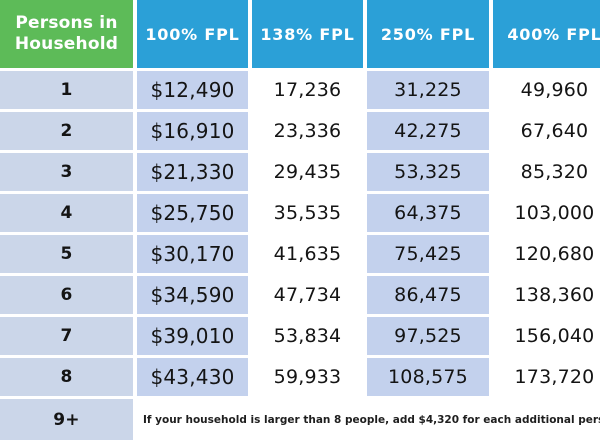 This screenshot has height=440, width=600. What do you see at coordinates (192, 336) in the screenshot?
I see `cell-100-fpl: $39,010` at bounding box center [192, 336].